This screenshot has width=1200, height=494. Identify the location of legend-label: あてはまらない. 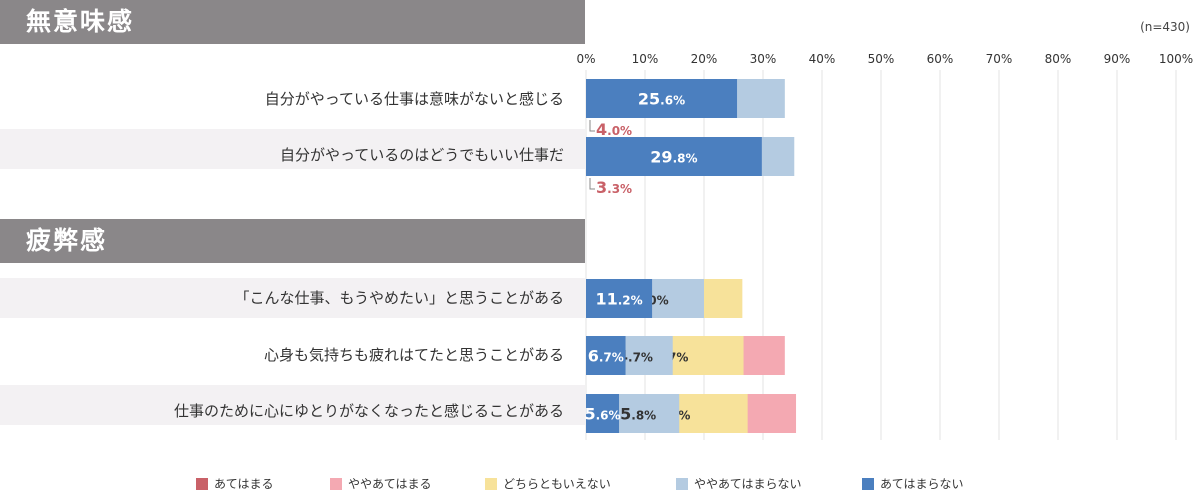
(922, 484).